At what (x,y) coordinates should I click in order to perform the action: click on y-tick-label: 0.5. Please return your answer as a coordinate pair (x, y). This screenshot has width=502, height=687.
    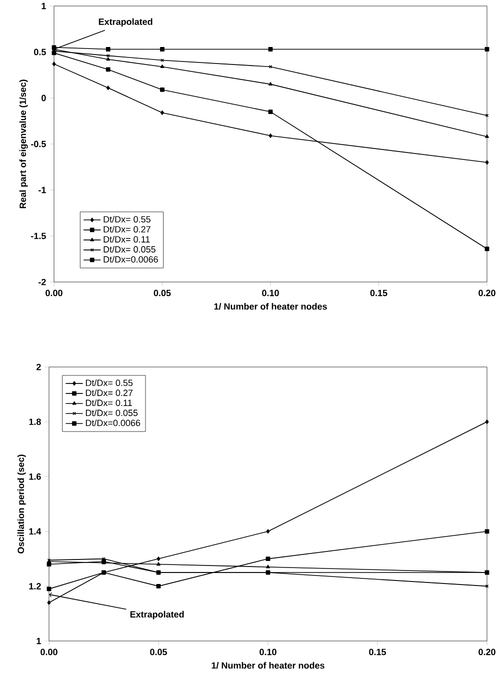
    Looking at the image, I should click on (40, 52).